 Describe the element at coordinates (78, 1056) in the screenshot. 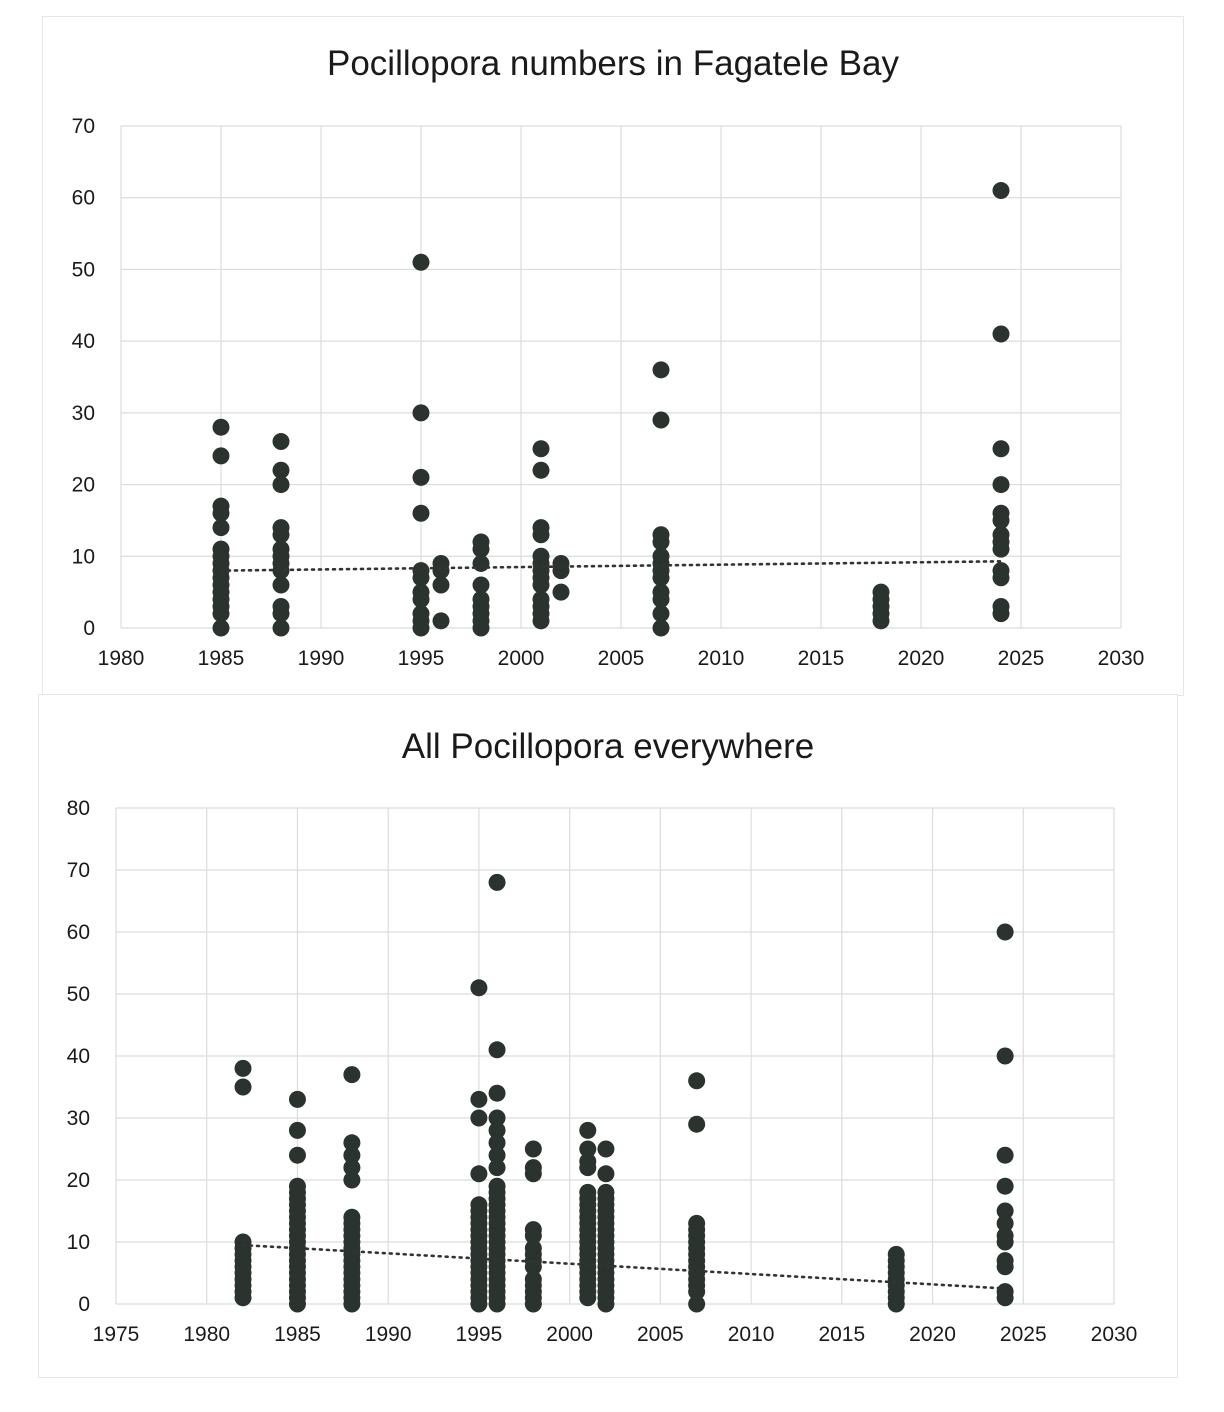

I see `y-axis-tick-labels: 0 10 20 30 40 50 60 70 80` at that location.